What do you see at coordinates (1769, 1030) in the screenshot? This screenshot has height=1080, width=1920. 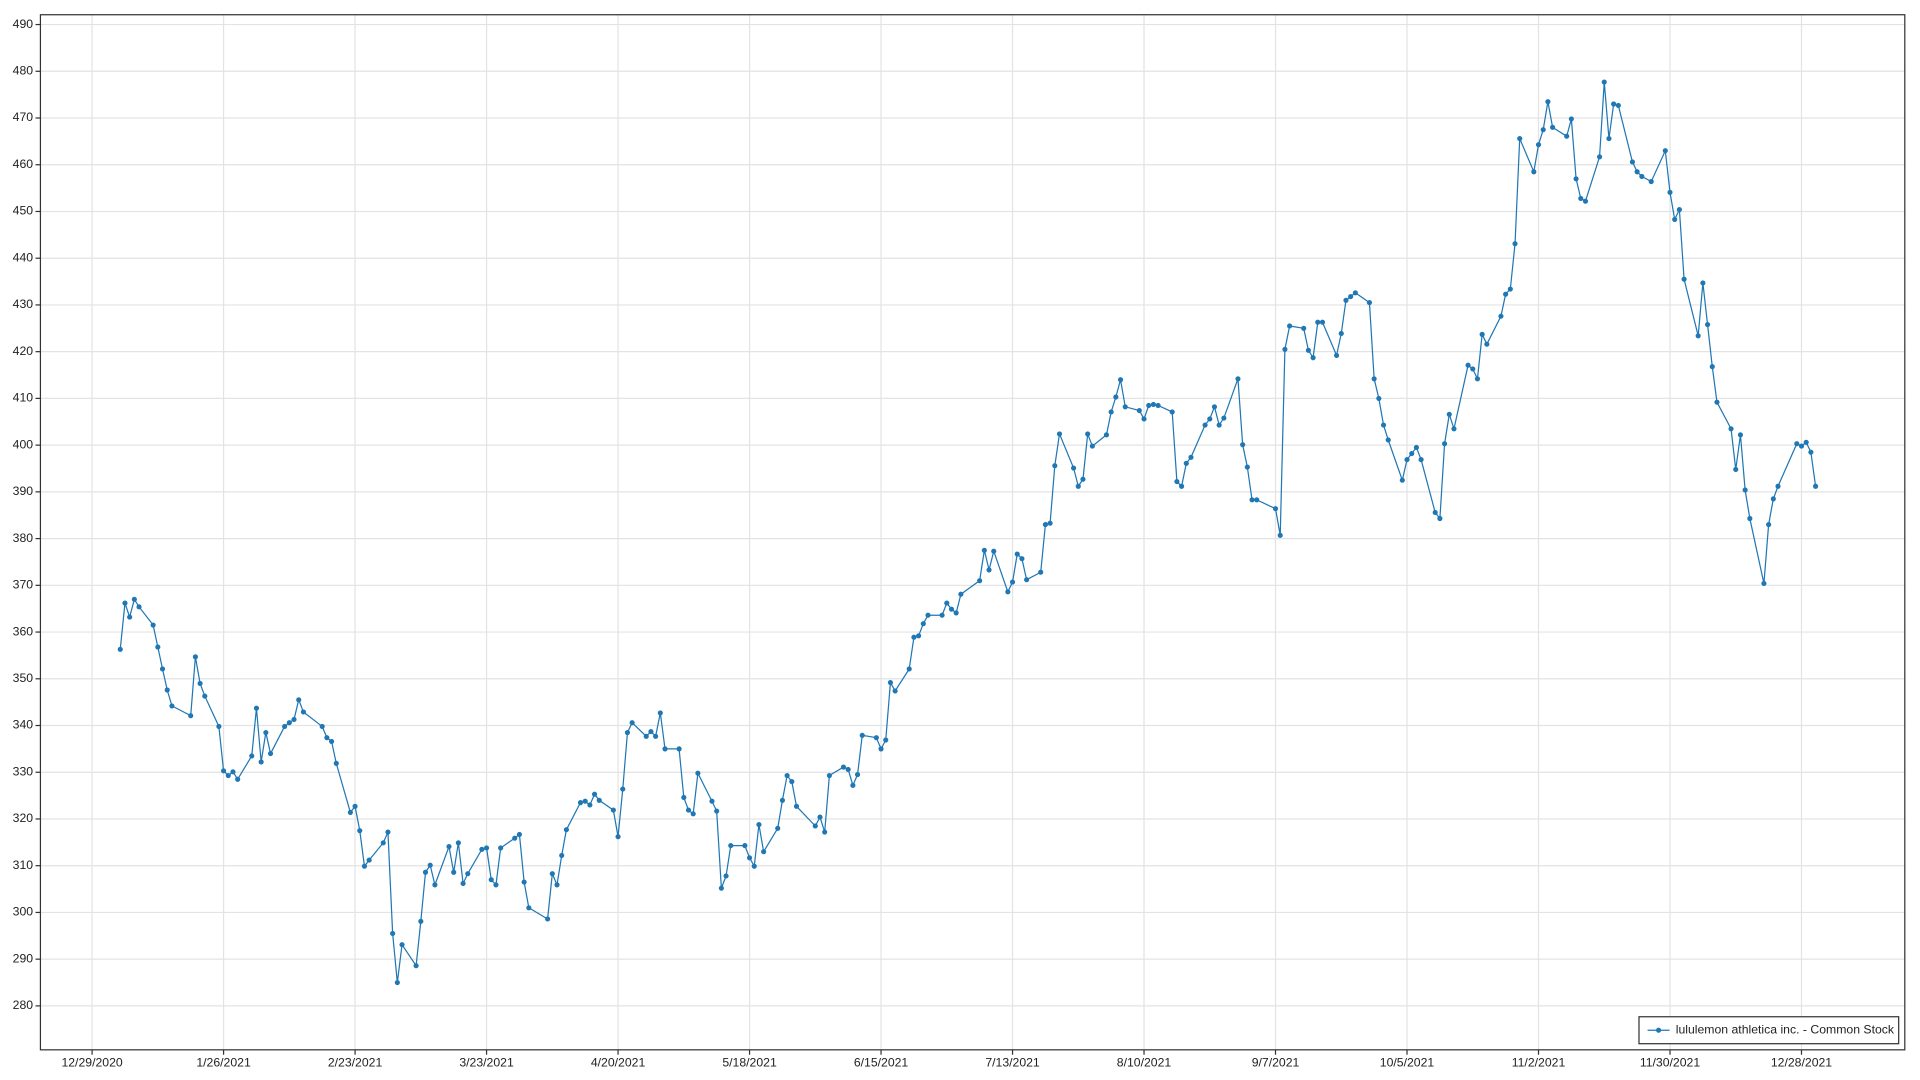 I see `legend-box` at bounding box center [1769, 1030].